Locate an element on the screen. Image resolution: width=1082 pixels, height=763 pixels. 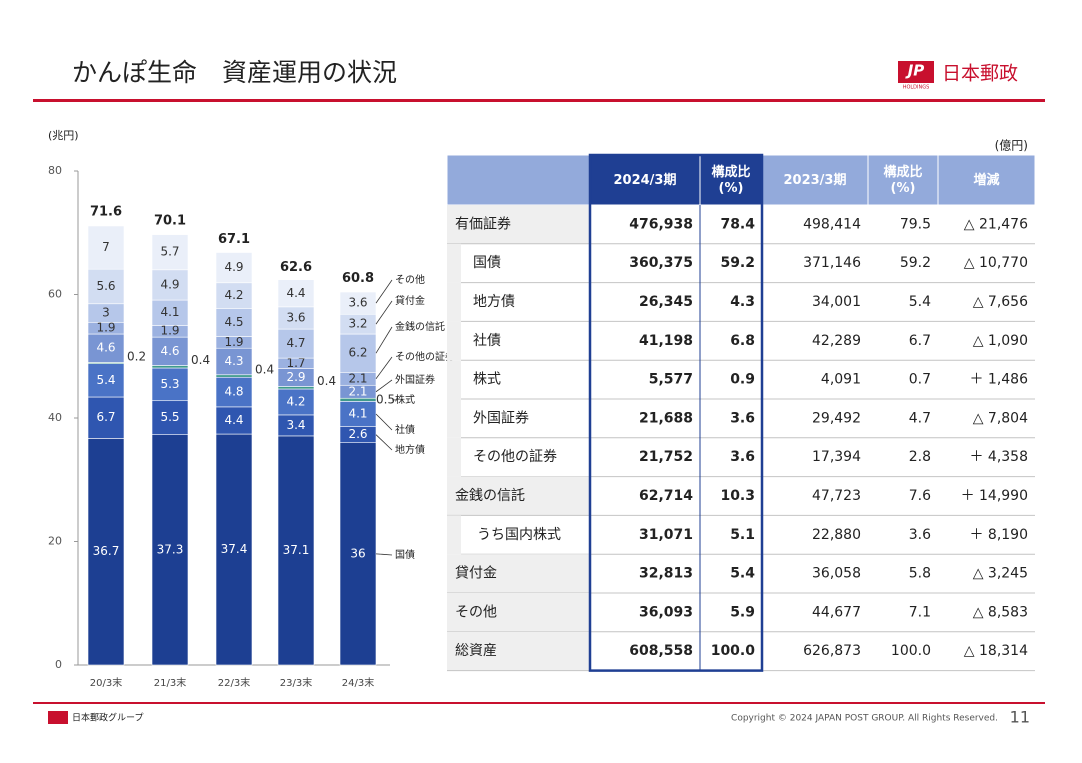
legend-label: その他 is located at coordinates (410, 279).